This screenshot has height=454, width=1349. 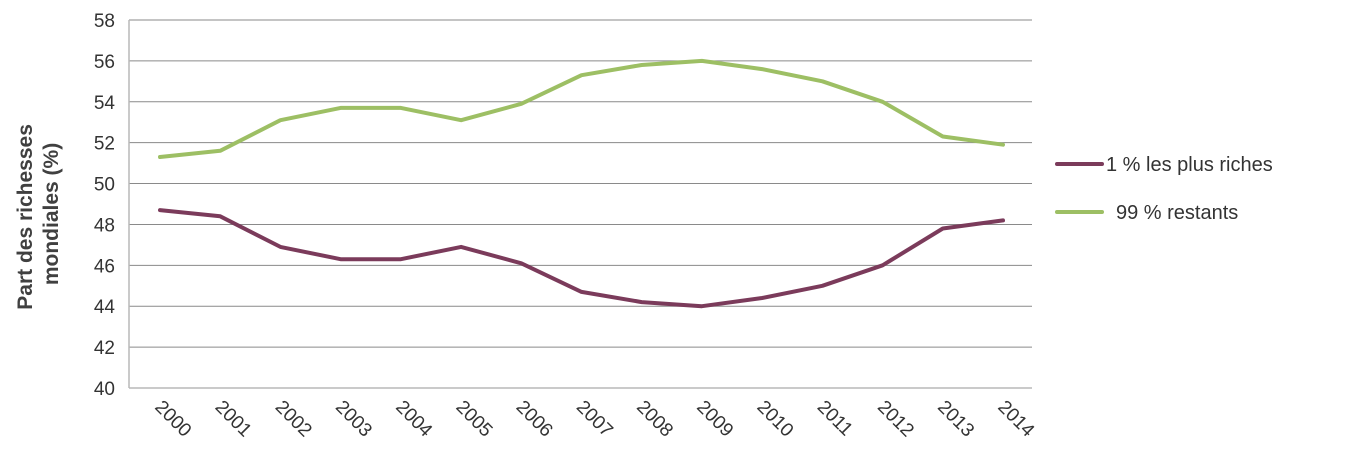 I want to click on y-axis-label: Part des richesses mondiales (%), so click(x=38, y=213).